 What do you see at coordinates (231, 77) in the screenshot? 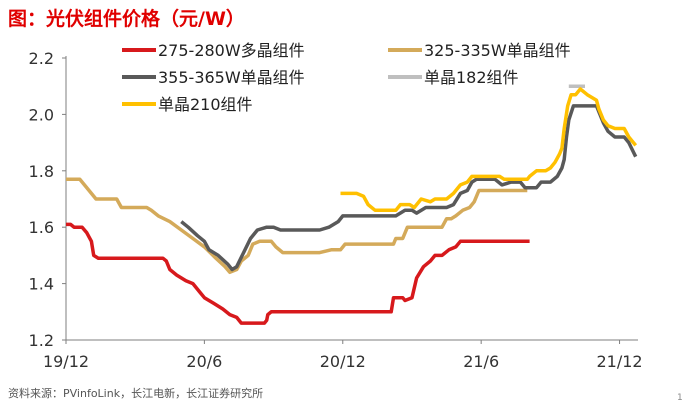
I see `legend-label-3: 355-365W单晶组件` at bounding box center [231, 77].